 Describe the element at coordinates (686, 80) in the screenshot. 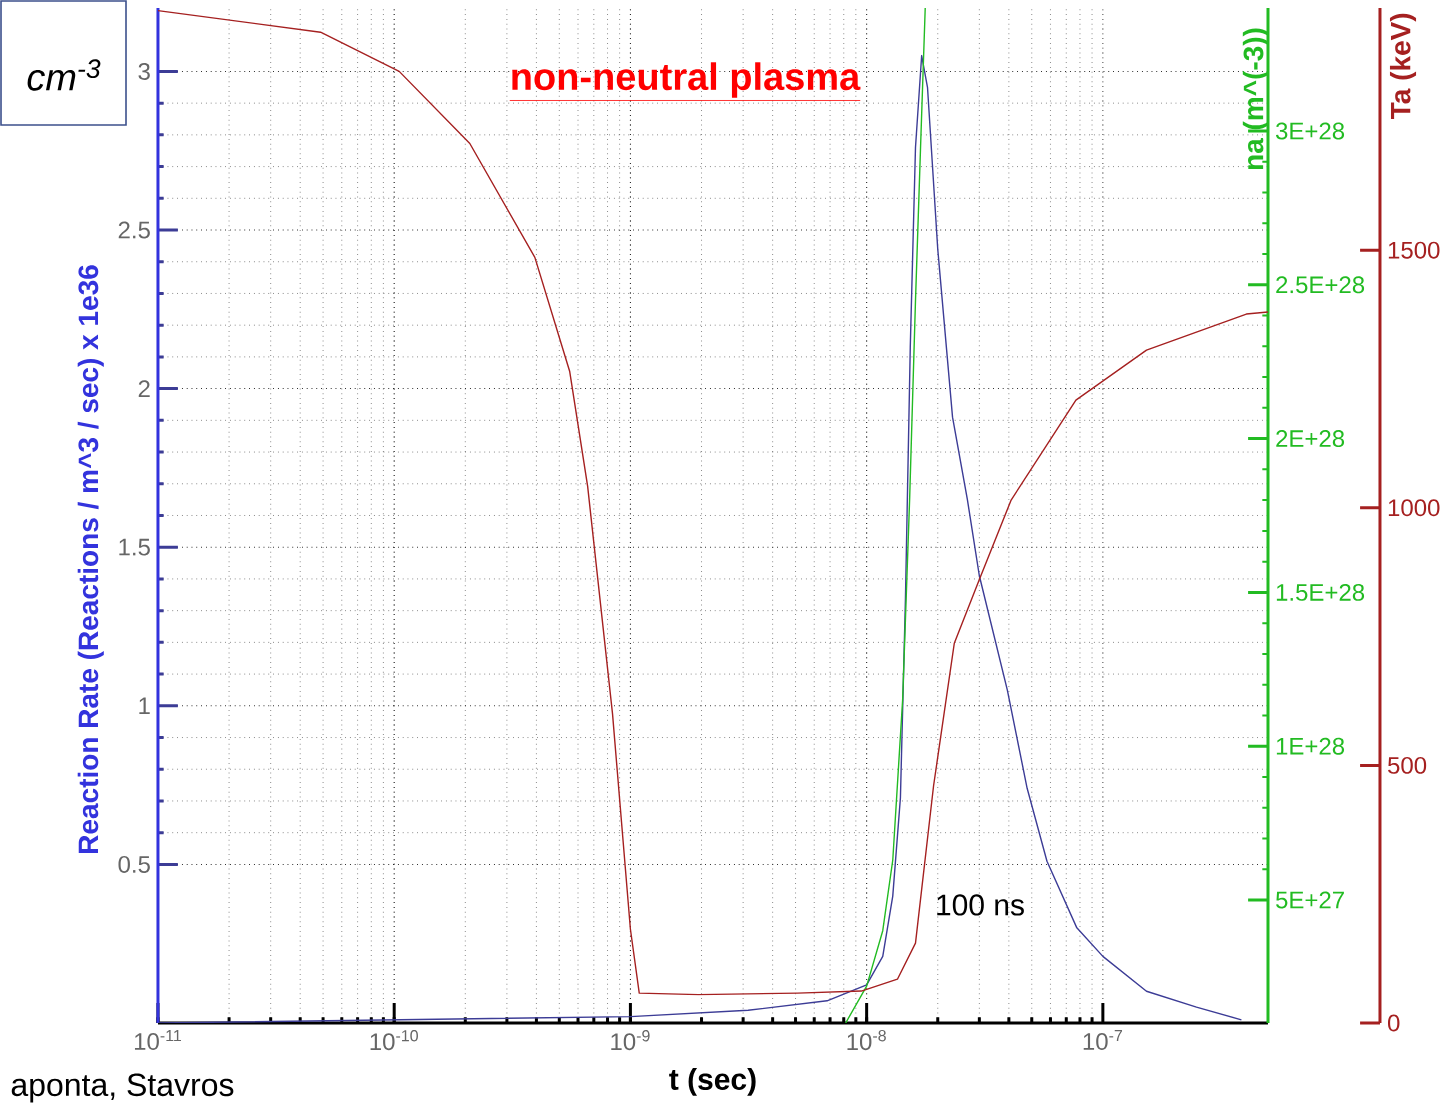

I see `annotation: non-neutral plasma` at that location.